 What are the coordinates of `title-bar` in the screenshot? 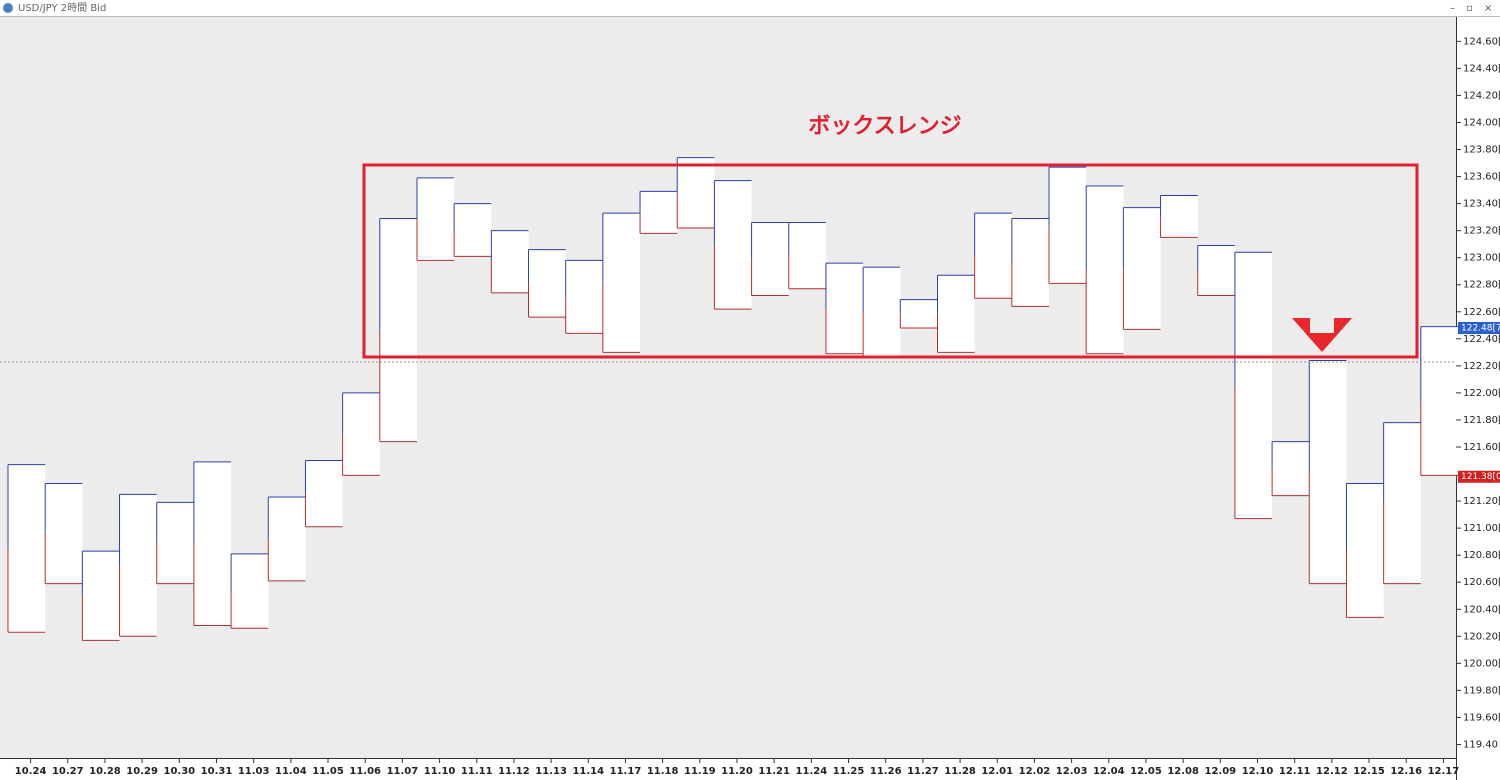 It's located at (750, 8).